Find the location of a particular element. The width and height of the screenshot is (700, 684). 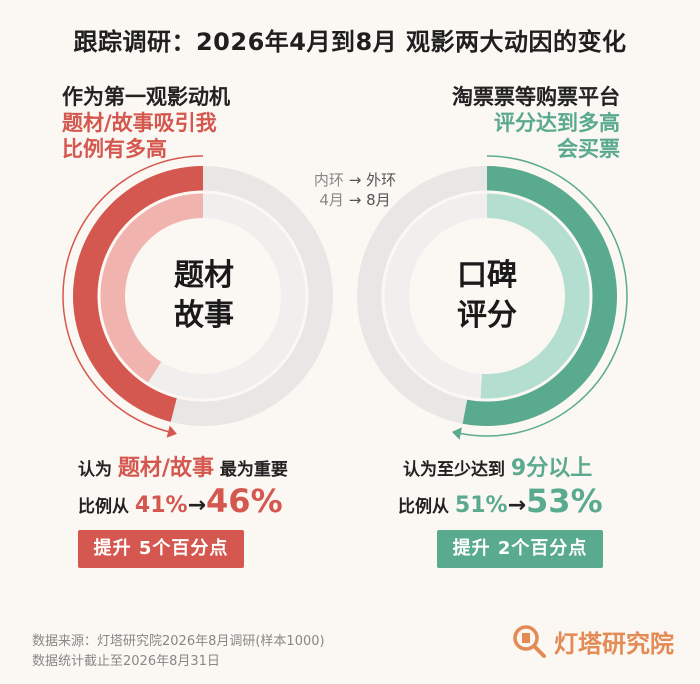

left-to-value: 46% is located at coordinates (244, 501).